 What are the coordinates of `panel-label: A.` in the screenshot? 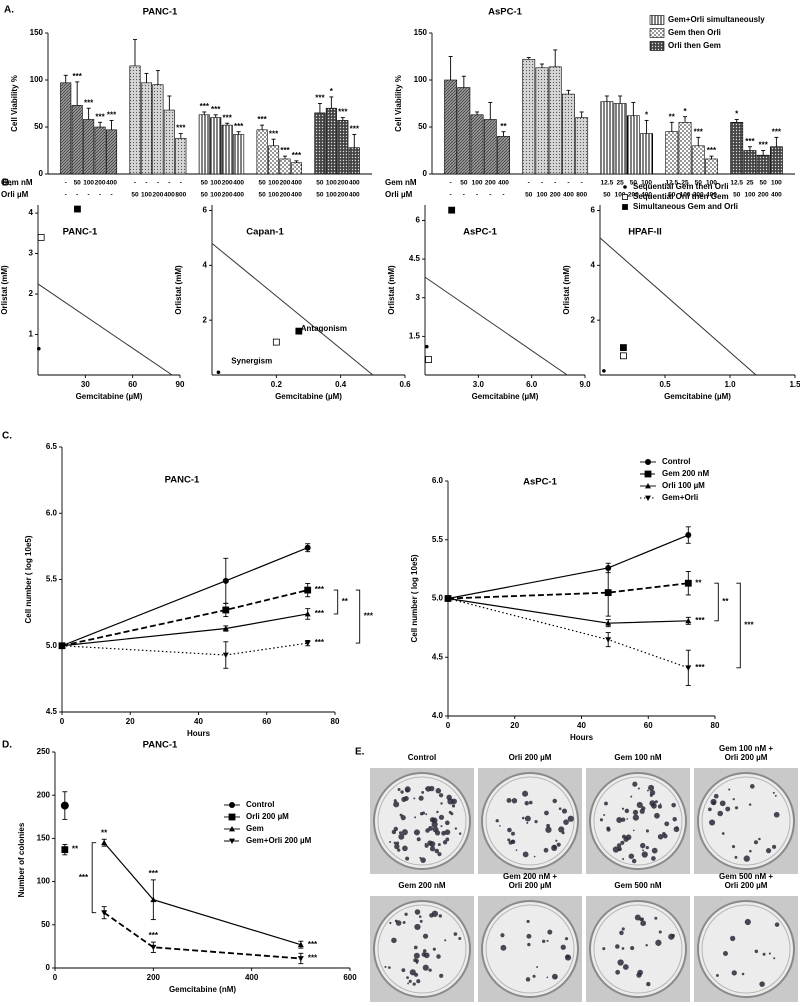 It's located at (9, 10).